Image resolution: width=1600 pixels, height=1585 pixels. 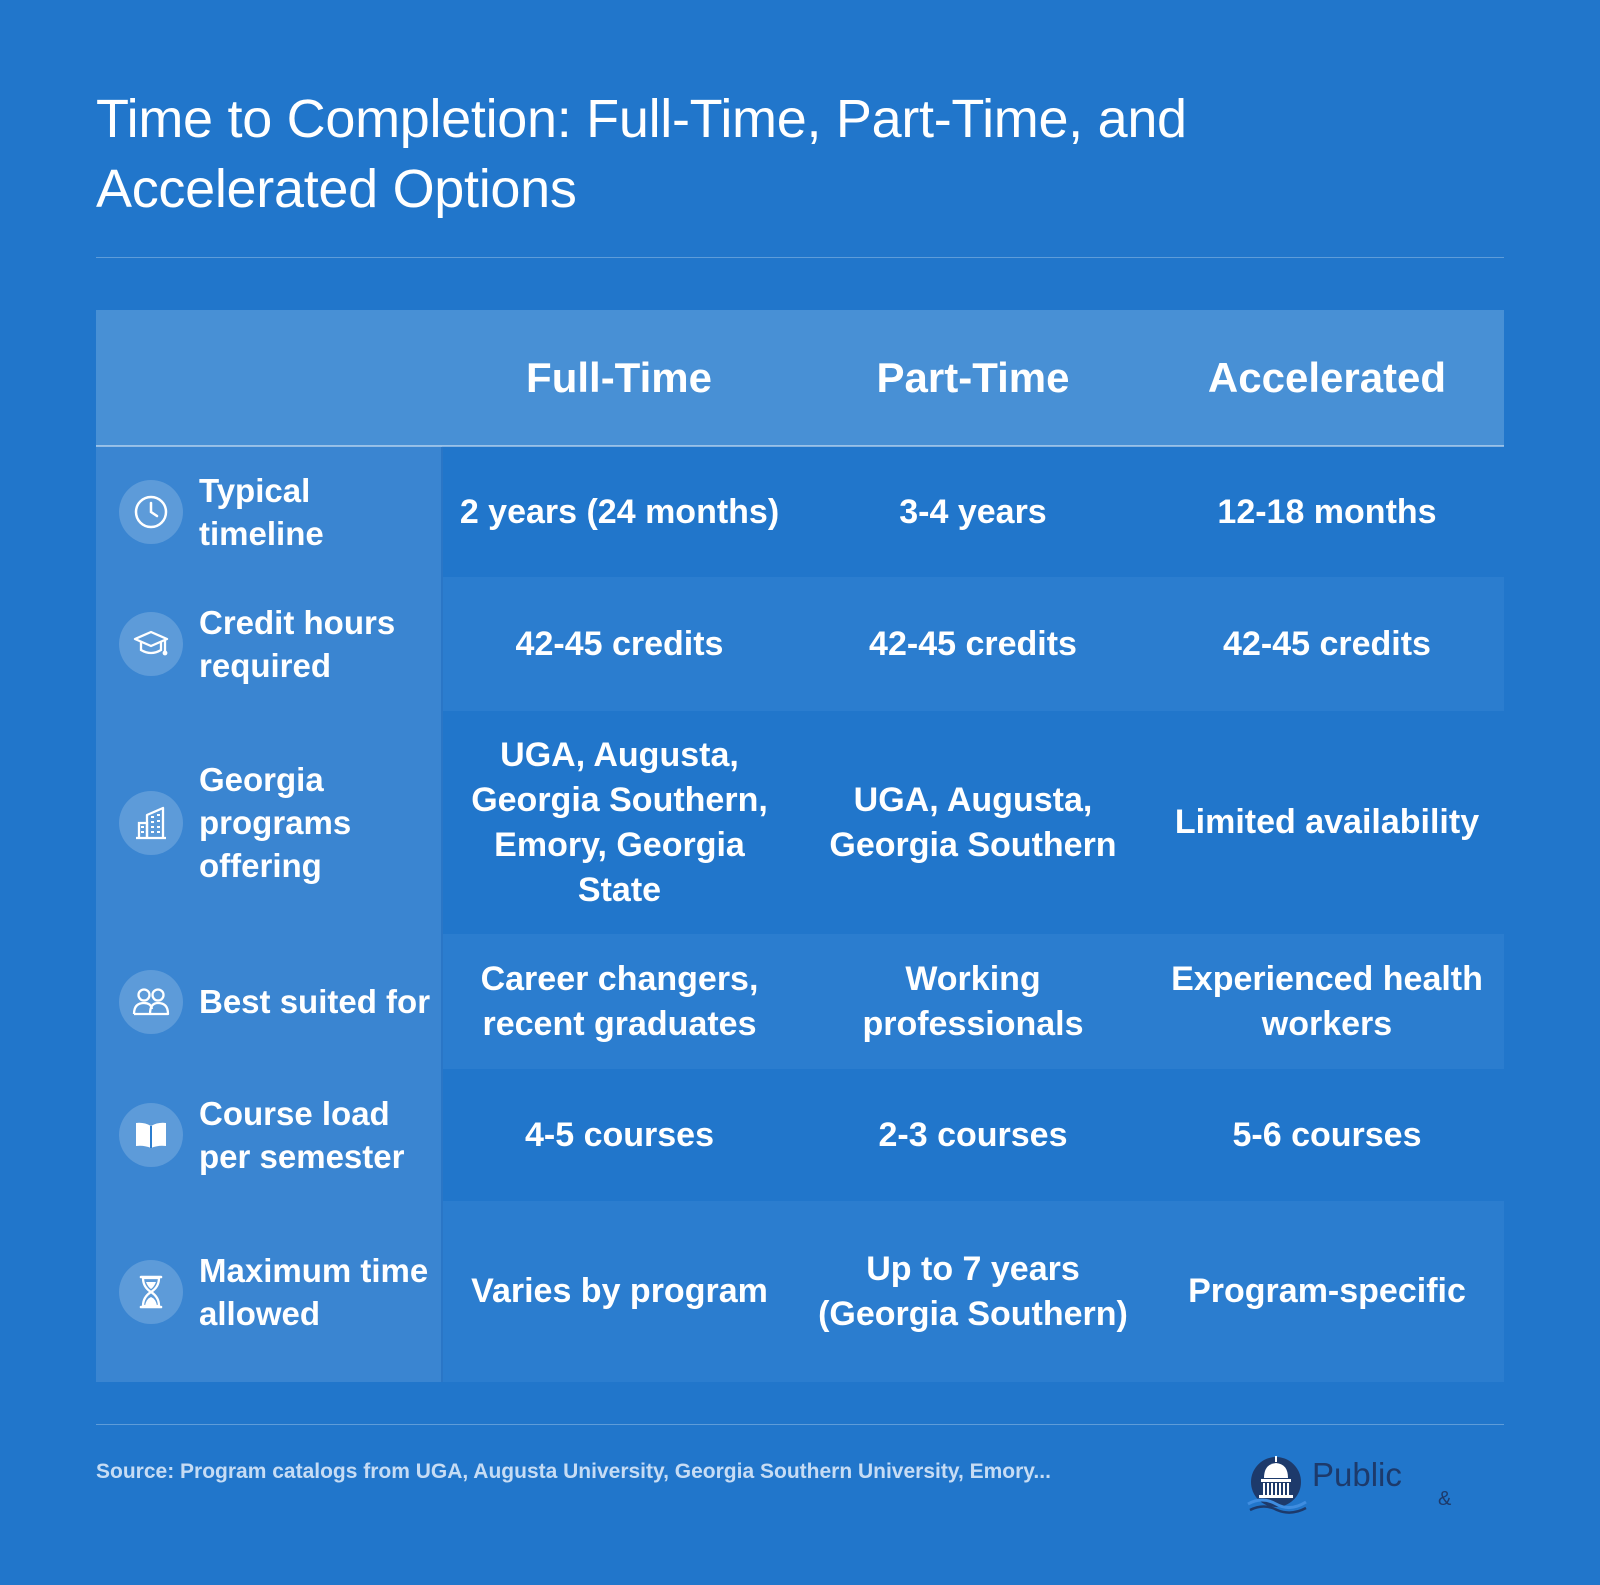 What do you see at coordinates (151, 644) in the screenshot?
I see `graduation-cap-icon` at bounding box center [151, 644].